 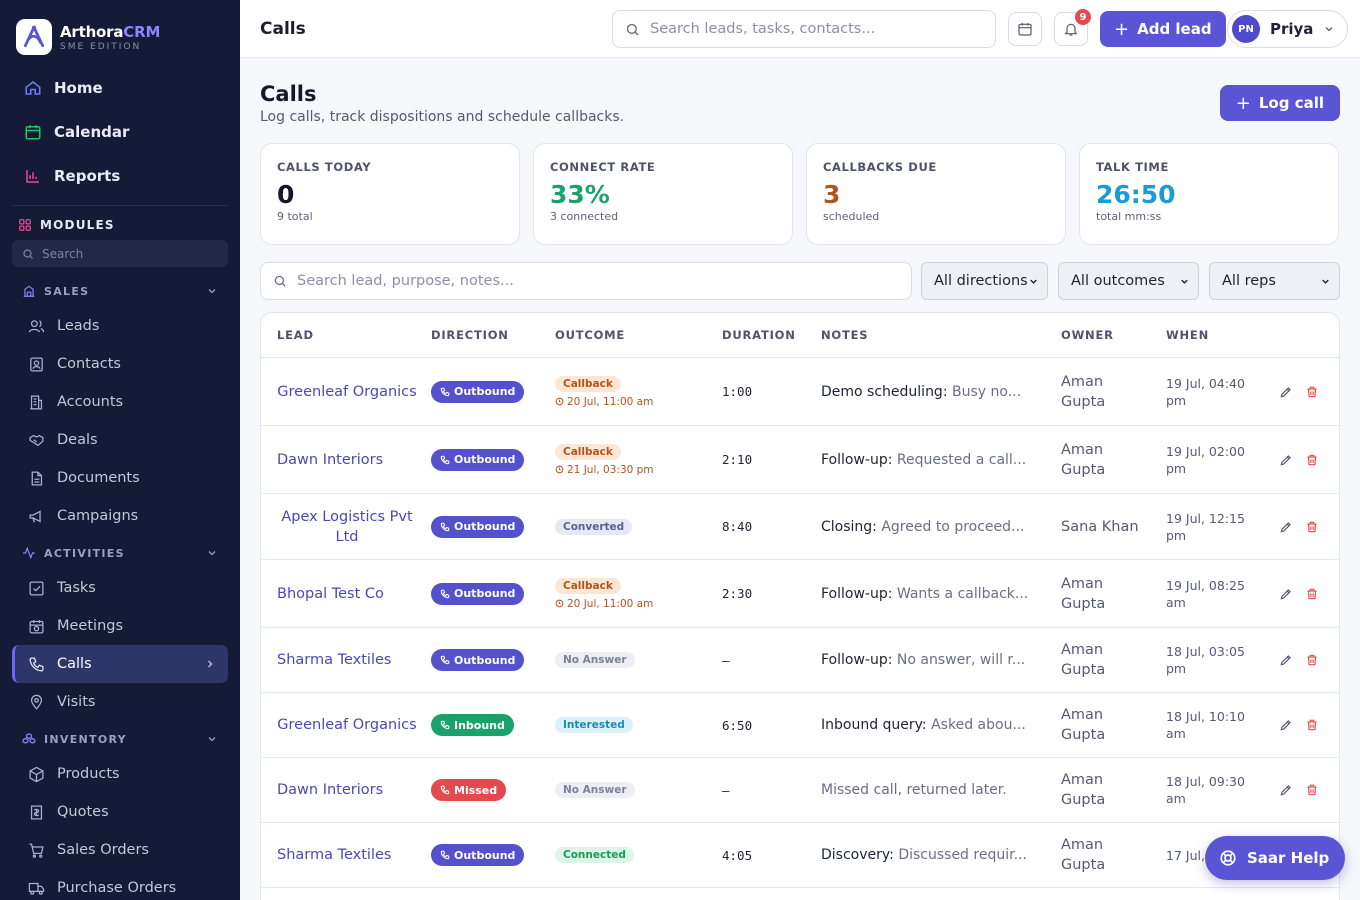 I want to click on checkbox-icon, so click(x=36, y=588).